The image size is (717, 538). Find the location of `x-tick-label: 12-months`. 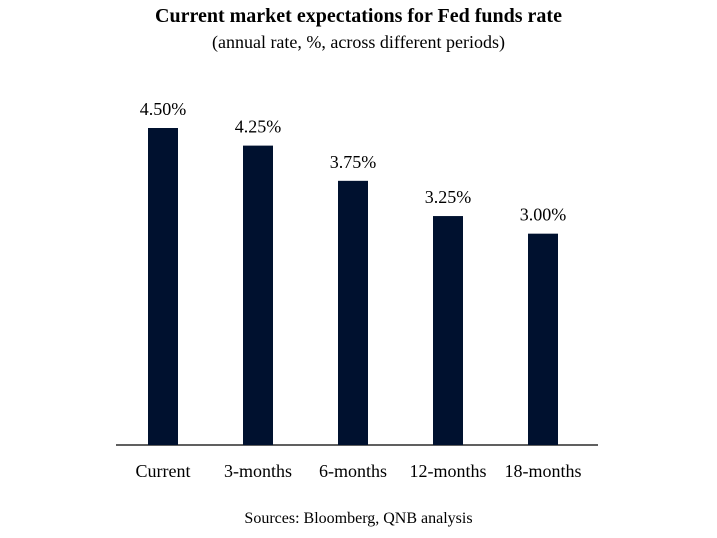

x-tick-label: 12-months is located at coordinates (447, 471).